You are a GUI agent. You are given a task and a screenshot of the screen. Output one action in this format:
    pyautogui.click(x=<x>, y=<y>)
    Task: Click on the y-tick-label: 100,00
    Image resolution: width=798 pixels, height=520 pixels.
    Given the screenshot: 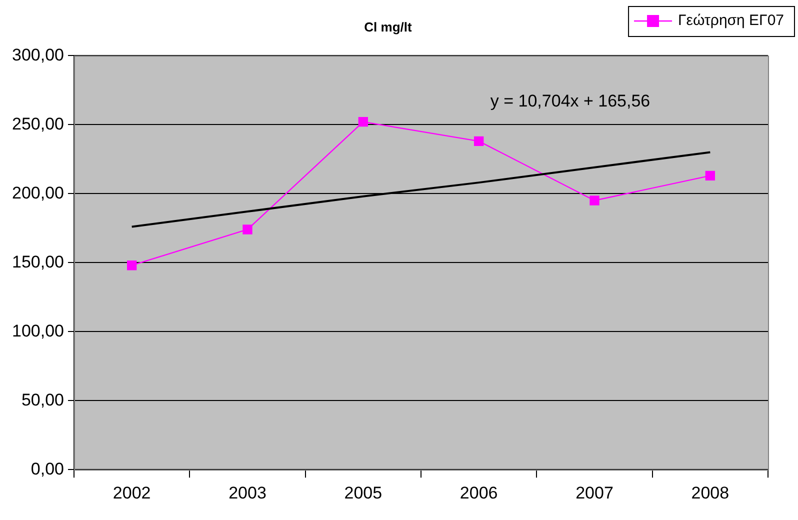 What is the action you would take?
    pyautogui.click(x=38, y=330)
    